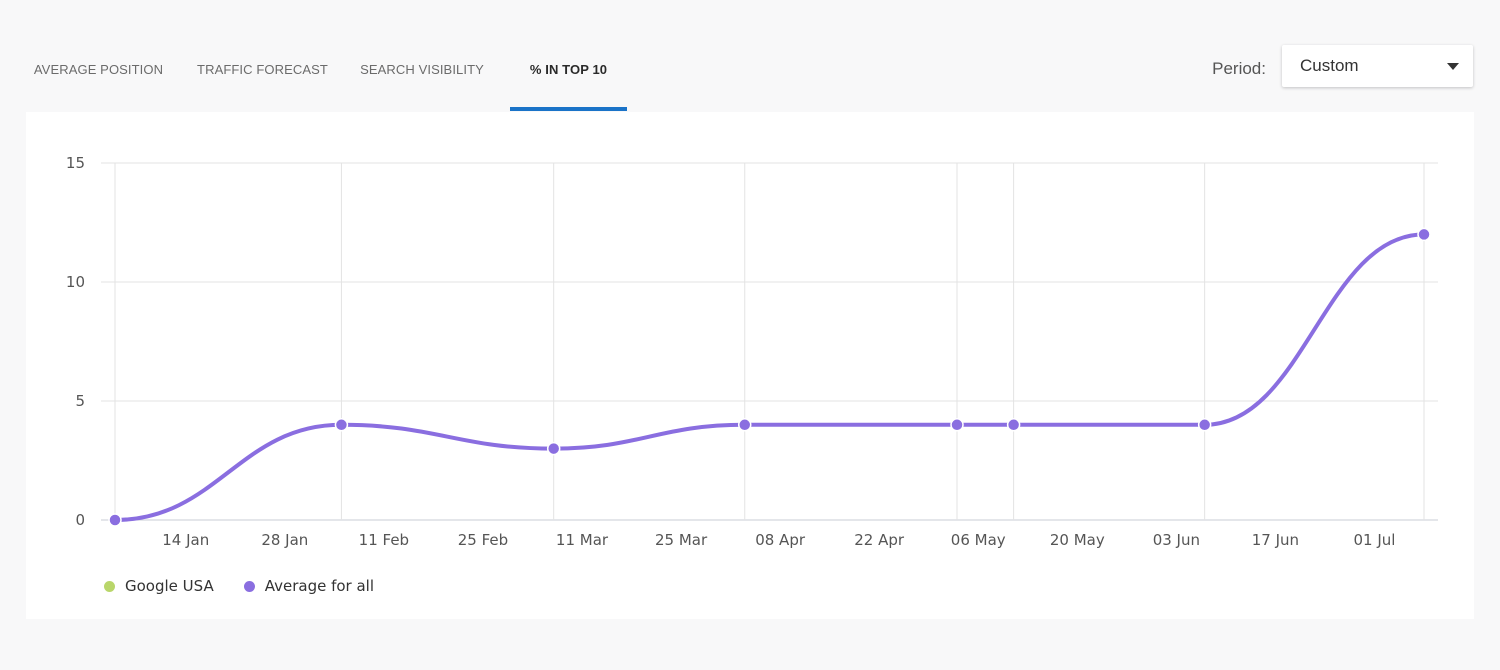 This screenshot has height=670, width=1500. I want to click on x-tick-label: 25 Feb, so click(483, 540).